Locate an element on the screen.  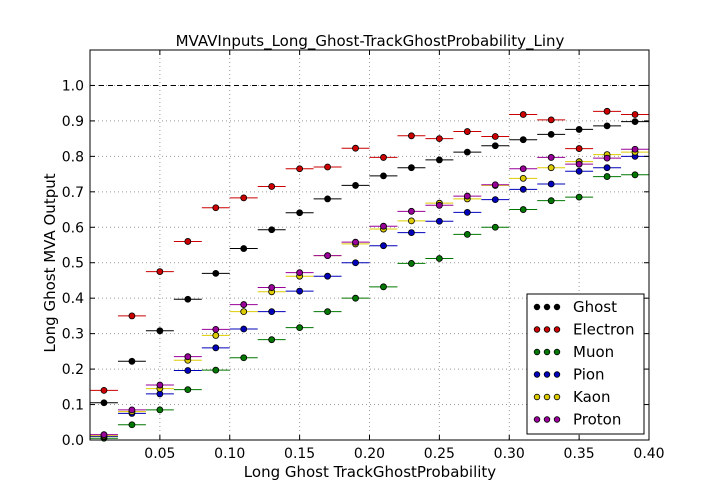
x-tick-label: 0.35 is located at coordinates (579, 454).